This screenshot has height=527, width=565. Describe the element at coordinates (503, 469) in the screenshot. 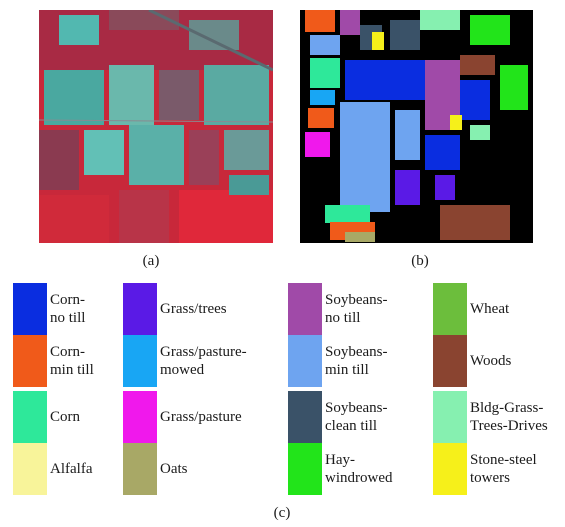

I see `legend-label: Stone-steel towers` at that location.